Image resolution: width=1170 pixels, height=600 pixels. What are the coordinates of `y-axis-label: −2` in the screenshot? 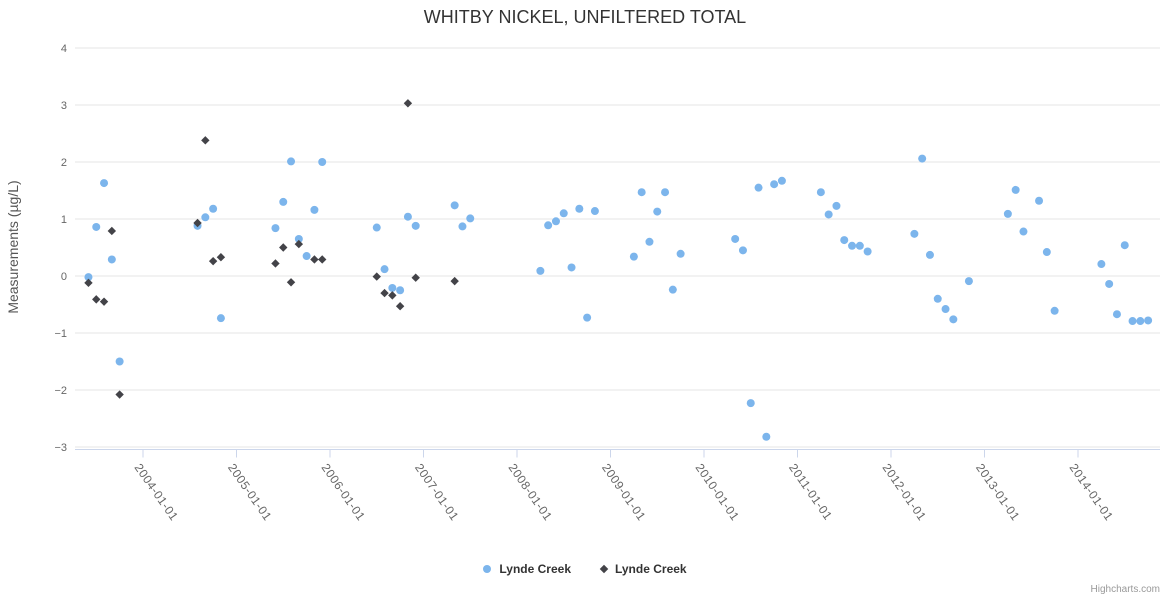 It's located at (60, 391).